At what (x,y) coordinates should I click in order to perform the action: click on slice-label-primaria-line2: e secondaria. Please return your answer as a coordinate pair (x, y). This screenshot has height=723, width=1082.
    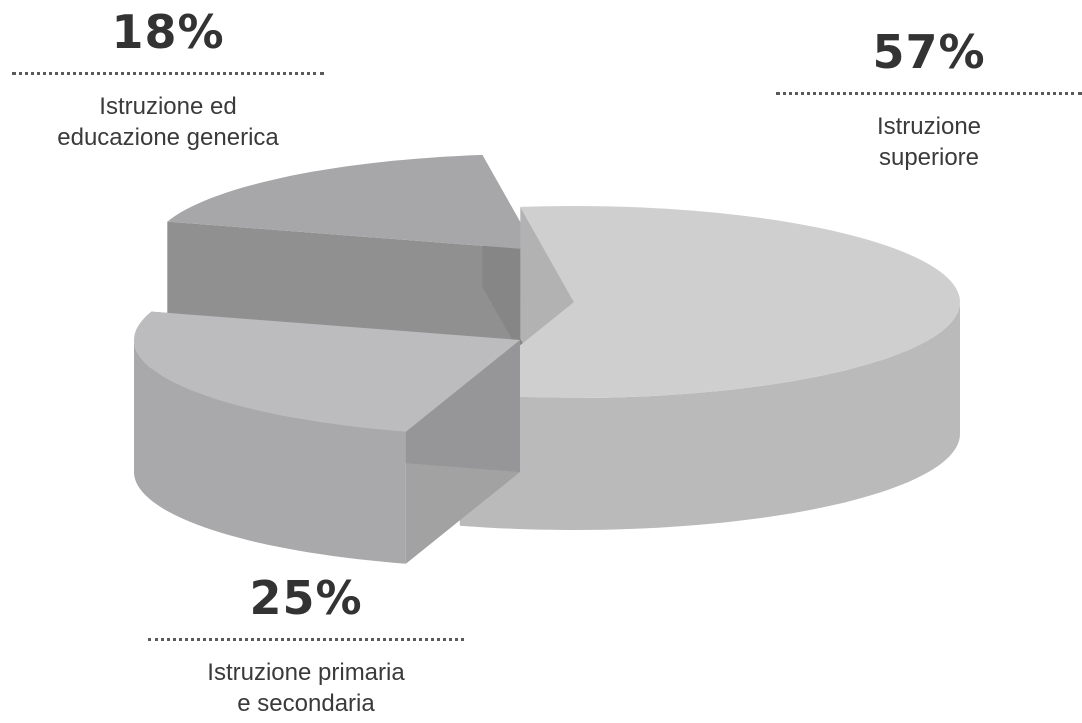
    Looking at the image, I should click on (306, 703).